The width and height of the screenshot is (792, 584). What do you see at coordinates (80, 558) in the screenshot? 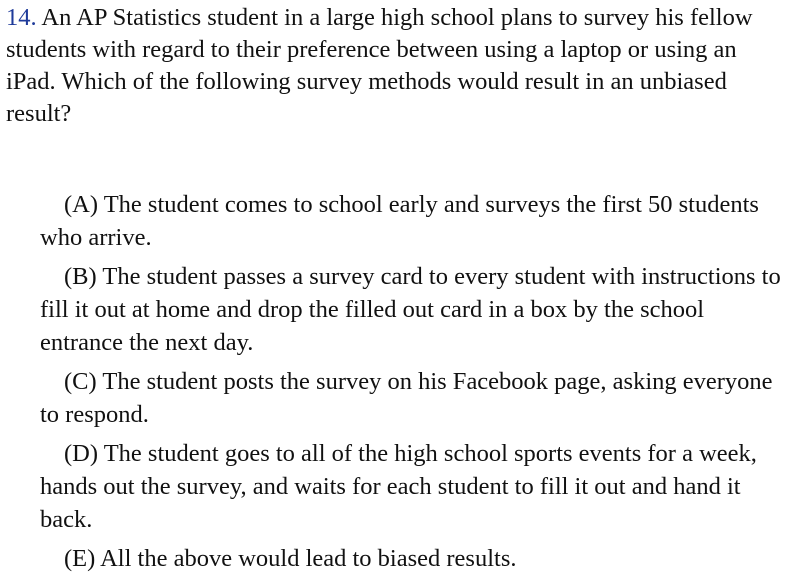
I see `choice-e-label: (E)` at bounding box center [80, 558].